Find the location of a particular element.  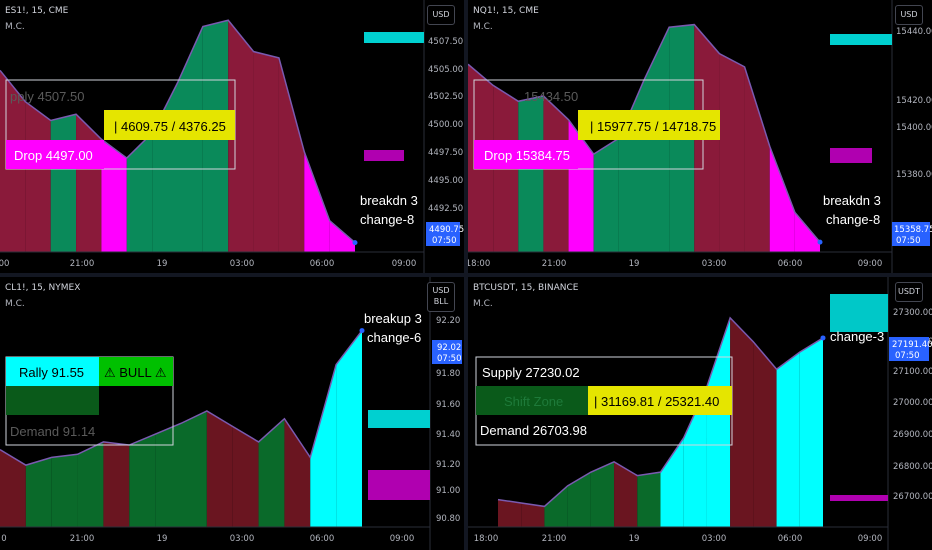

nq-y-tick-label: 15380.00 is located at coordinates (914, 175).